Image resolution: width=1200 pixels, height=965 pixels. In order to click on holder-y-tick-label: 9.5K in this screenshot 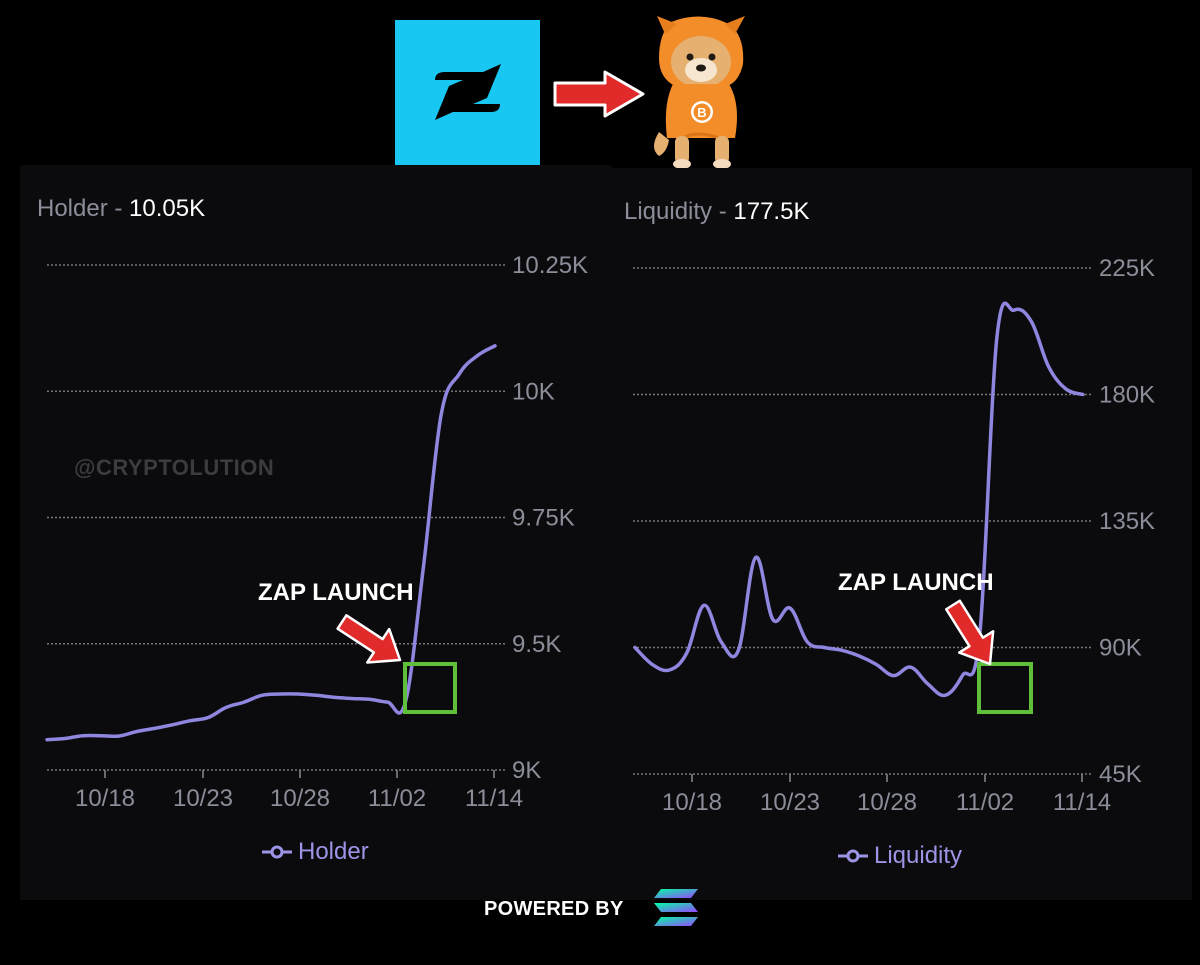, I will do `click(536, 644)`.